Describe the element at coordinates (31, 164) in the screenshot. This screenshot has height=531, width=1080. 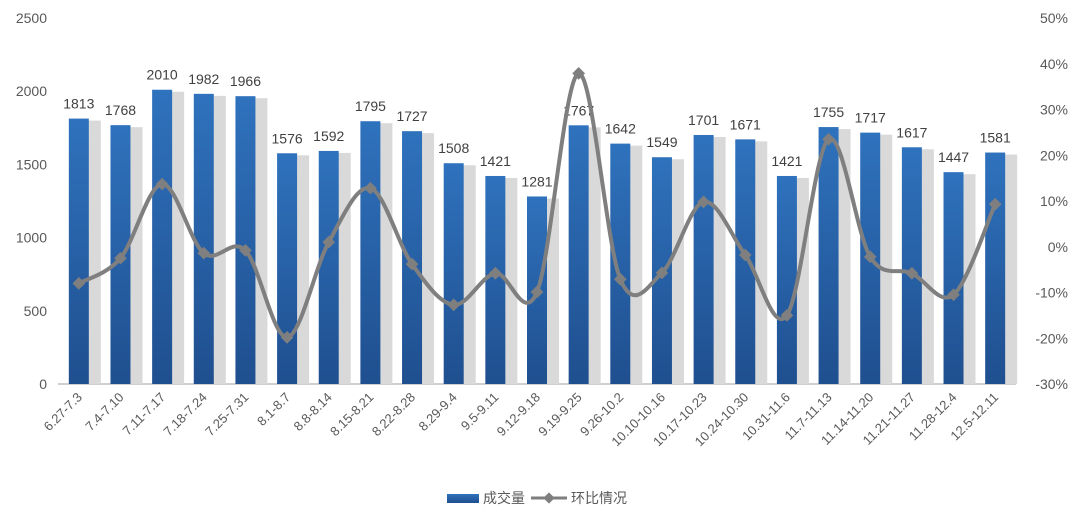
I see `y-left-tick-label: 1500` at that location.